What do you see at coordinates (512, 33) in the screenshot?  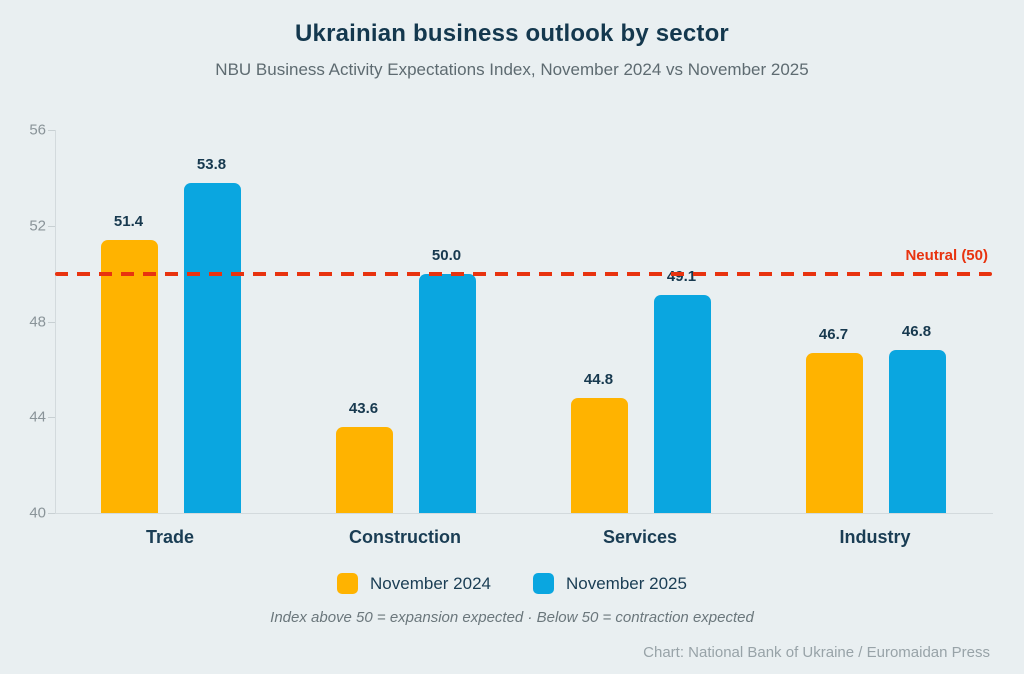 I see `chart-title: Ukrainian business outlook by sector` at bounding box center [512, 33].